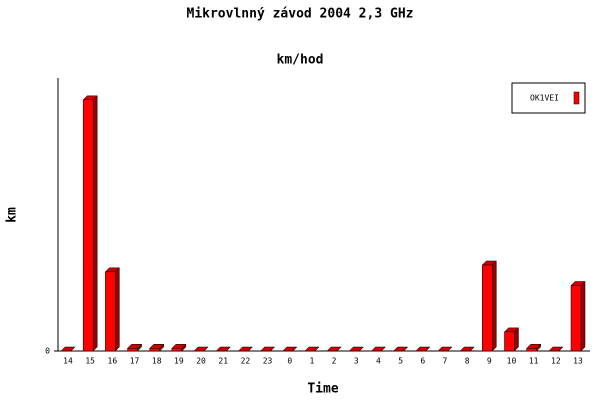 This screenshot has height=400, width=600. Describe the element at coordinates (246, 361) in the screenshot. I see `x-tick-label: 22` at that location.